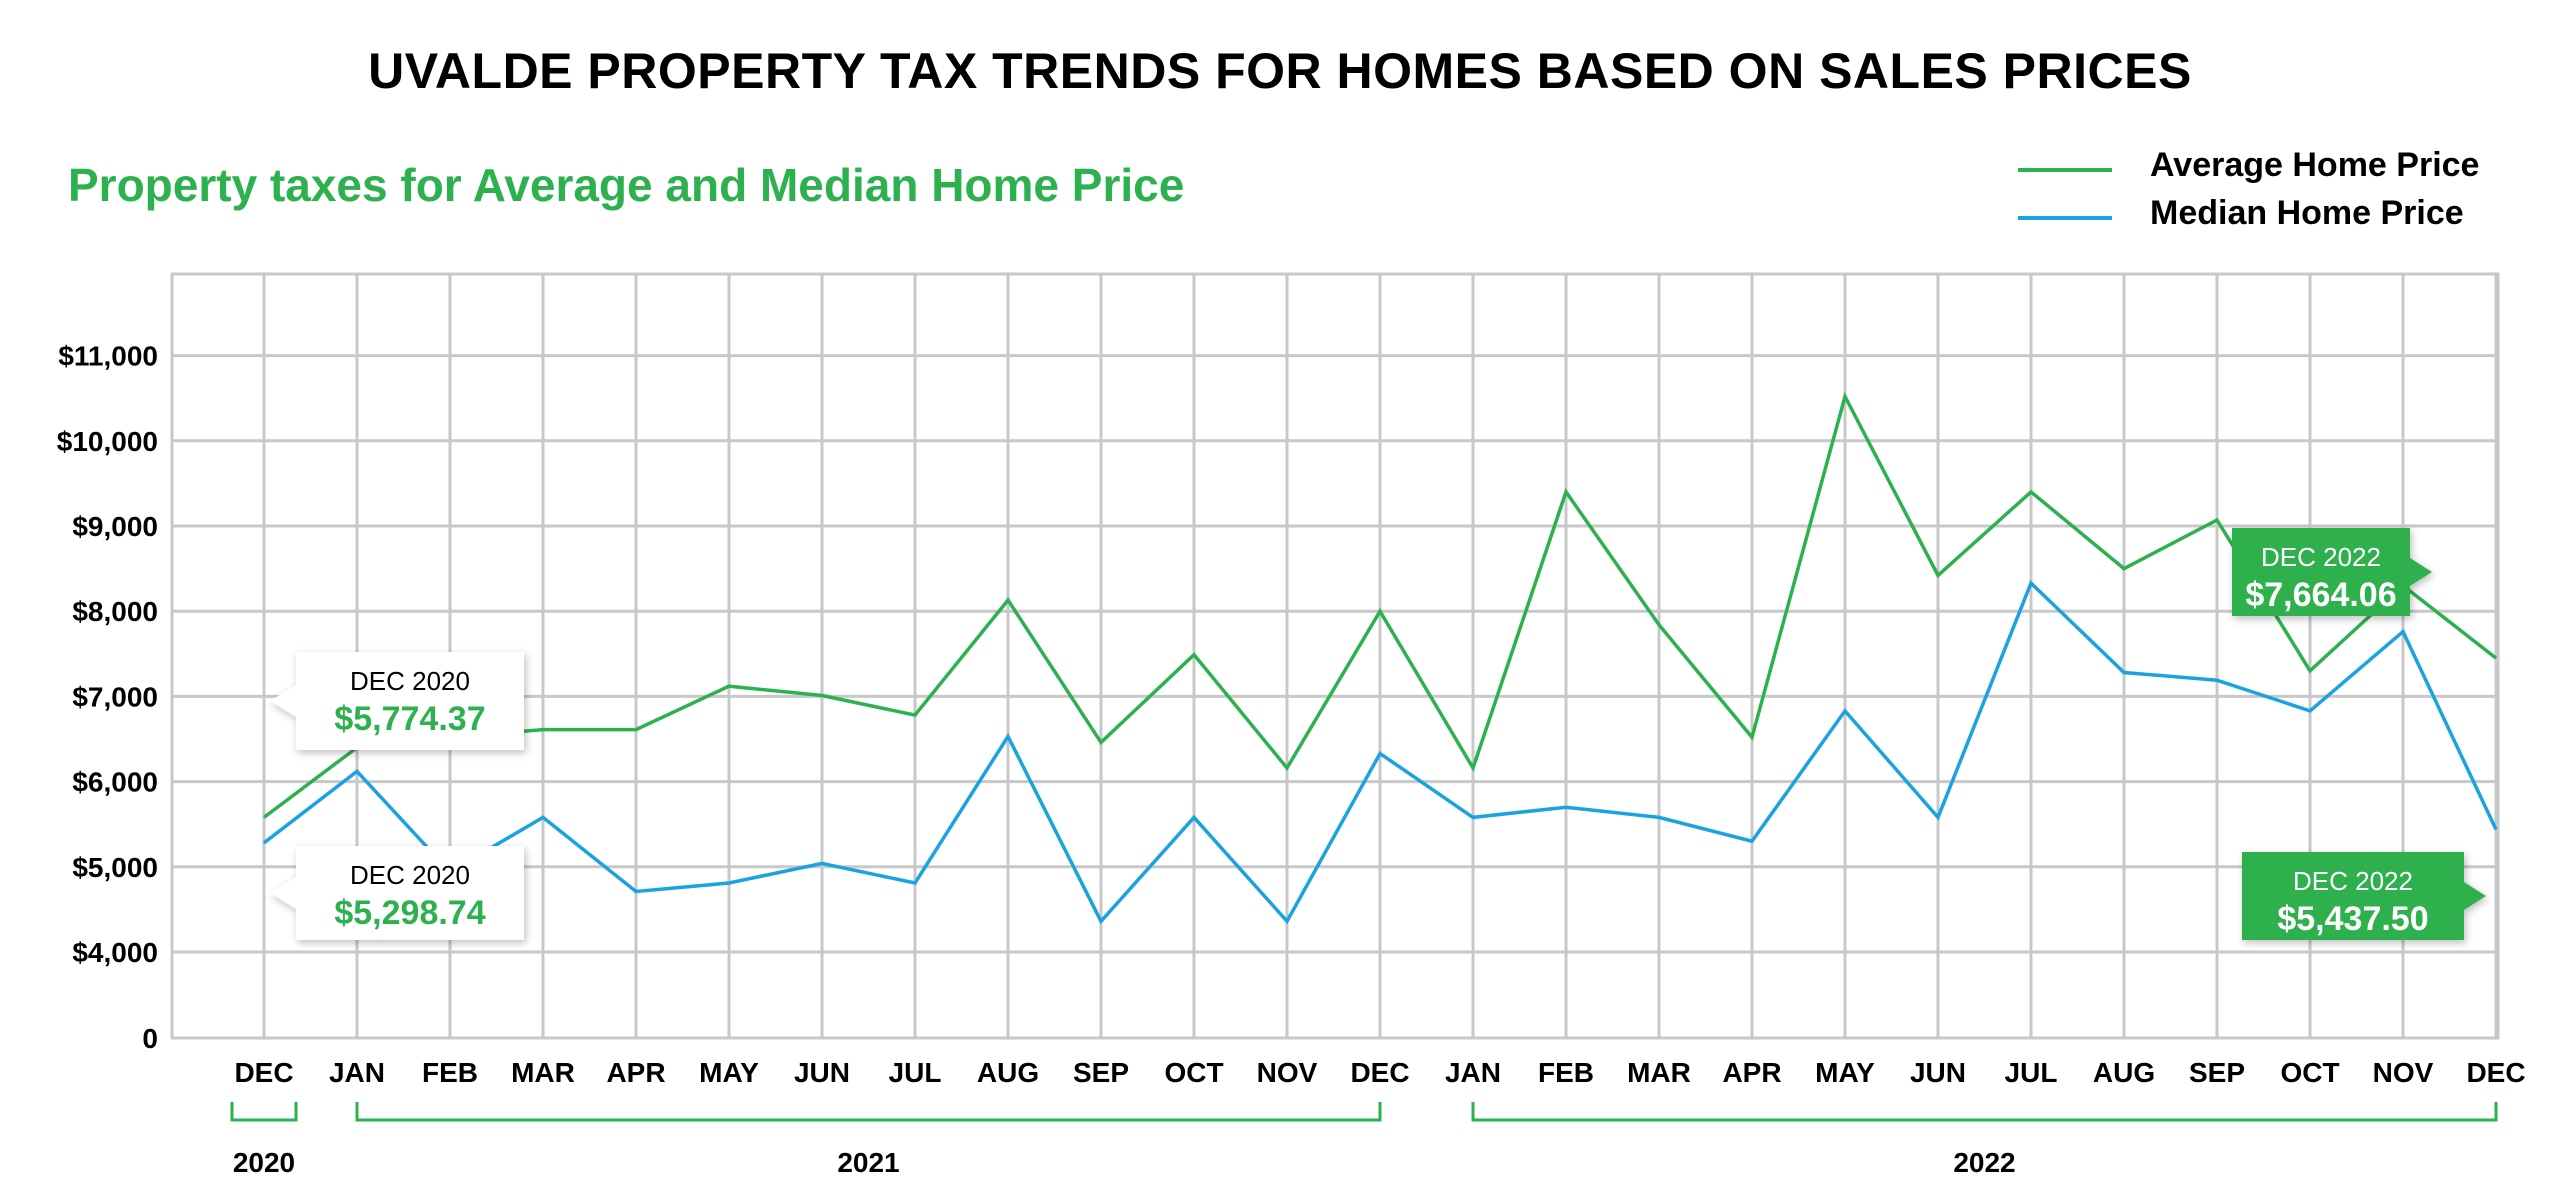  I want to click on y-tick-label: $5,000, so click(115, 867).